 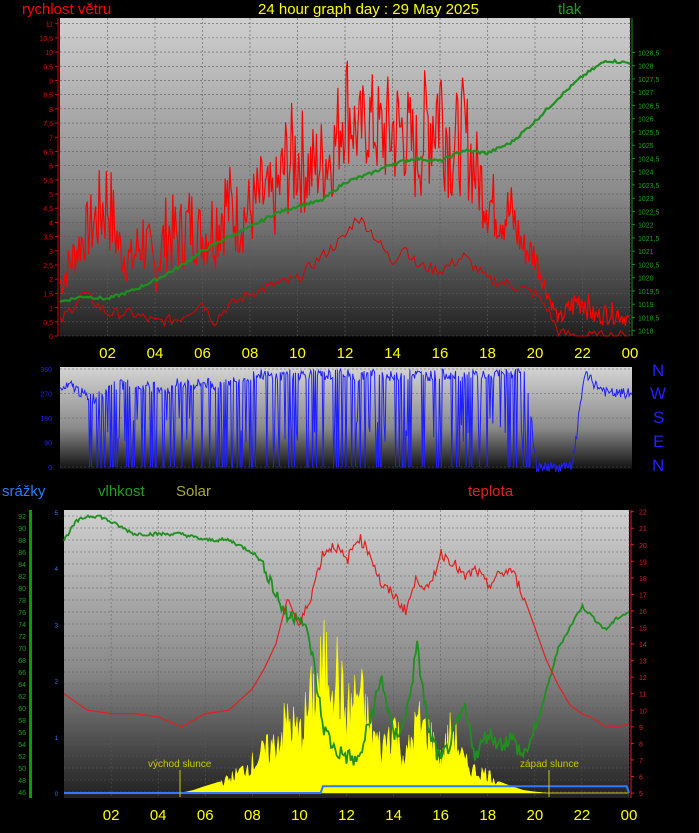 What do you see at coordinates (646, 226) in the screenshot?
I see `pressure-tick-label: 1022` at bounding box center [646, 226].